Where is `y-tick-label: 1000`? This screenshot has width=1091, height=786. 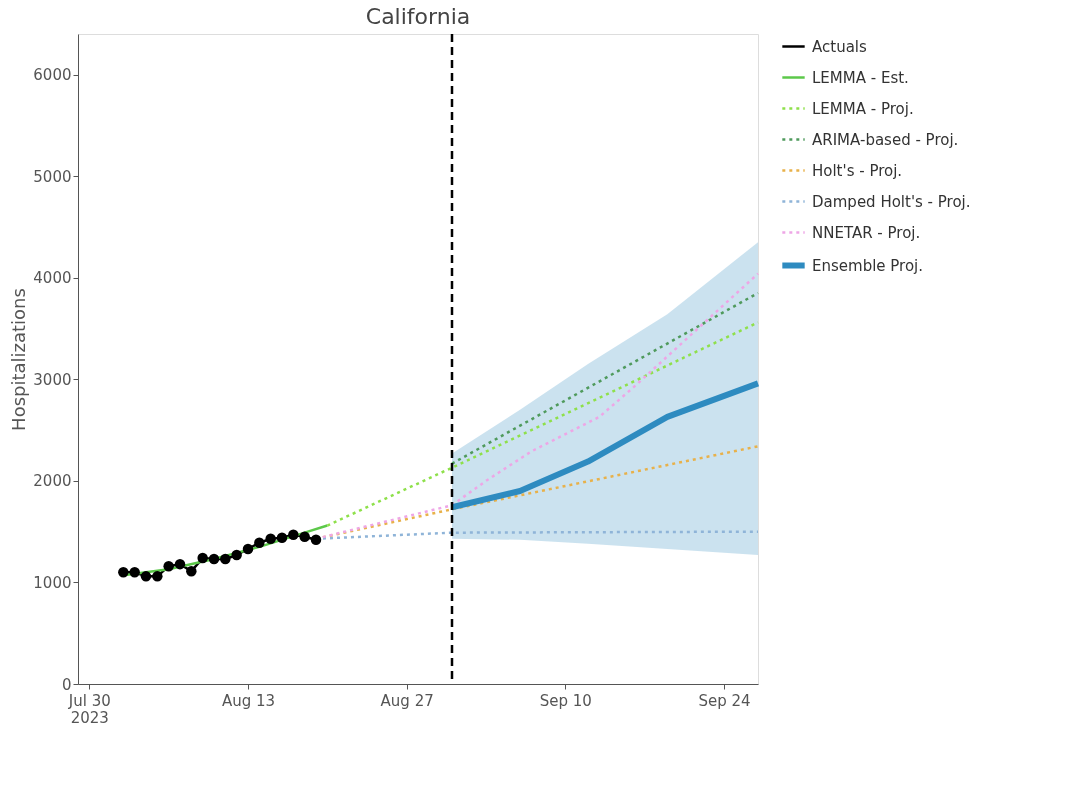
y-tick-label: 1000 is located at coordinates (52, 582).